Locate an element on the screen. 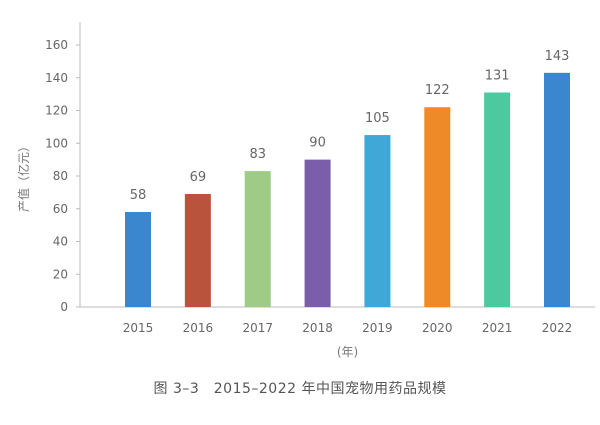 The width and height of the screenshot is (600, 425). x-axis-title: (年) is located at coordinates (347, 352).